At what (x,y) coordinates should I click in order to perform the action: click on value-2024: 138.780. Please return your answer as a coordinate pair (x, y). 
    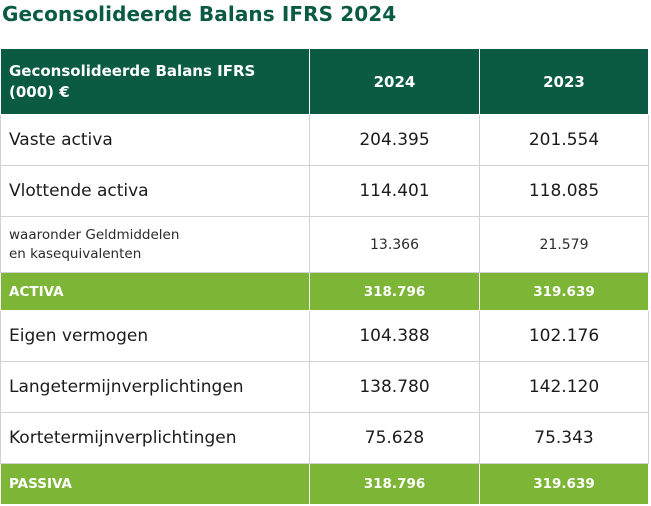
    Looking at the image, I should click on (394, 387).